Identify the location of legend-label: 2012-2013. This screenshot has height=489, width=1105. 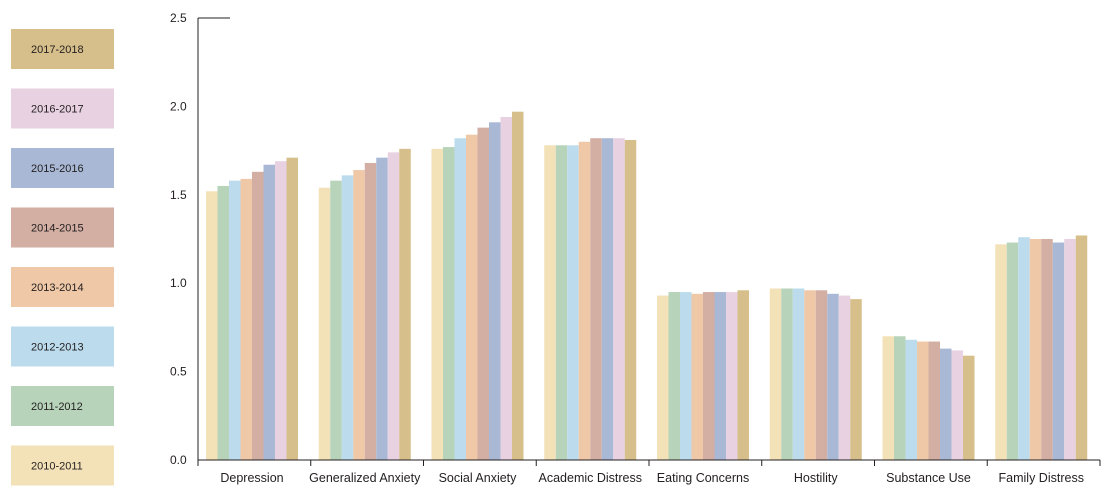
(57, 348).